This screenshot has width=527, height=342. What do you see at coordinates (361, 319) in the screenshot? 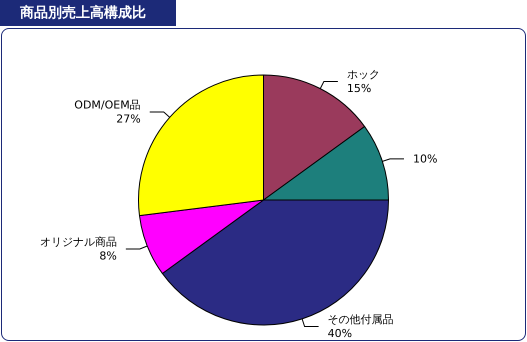
I see `slice-label: その他付属品` at bounding box center [361, 319].